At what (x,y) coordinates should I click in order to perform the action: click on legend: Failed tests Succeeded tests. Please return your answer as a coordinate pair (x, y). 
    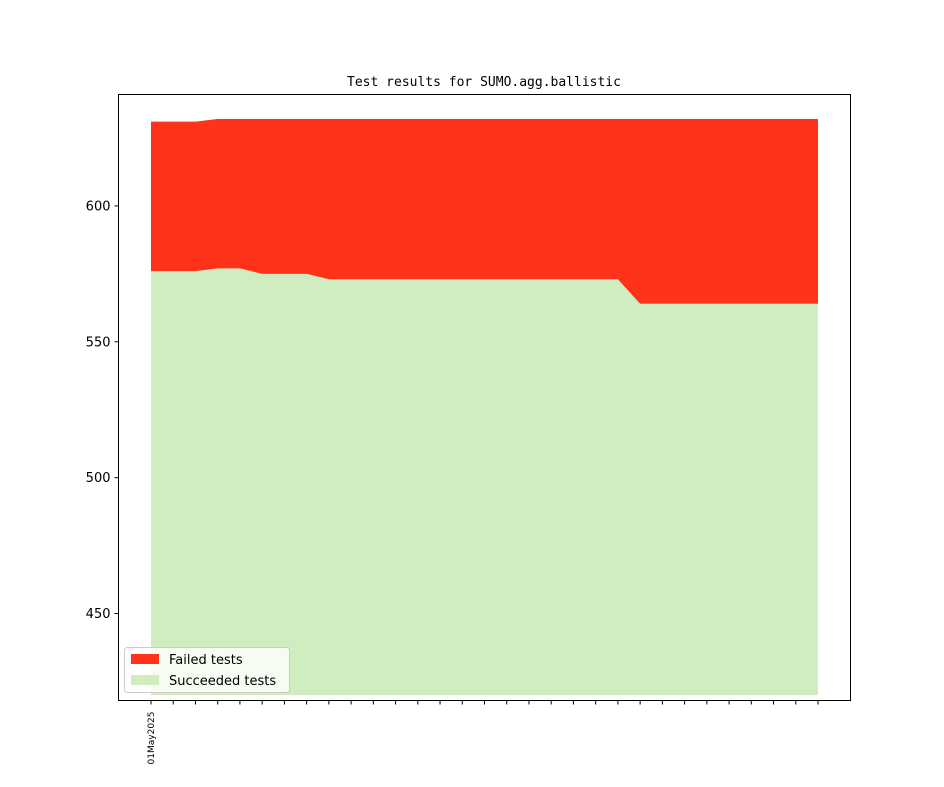
    Looking at the image, I should click on (207, 670).